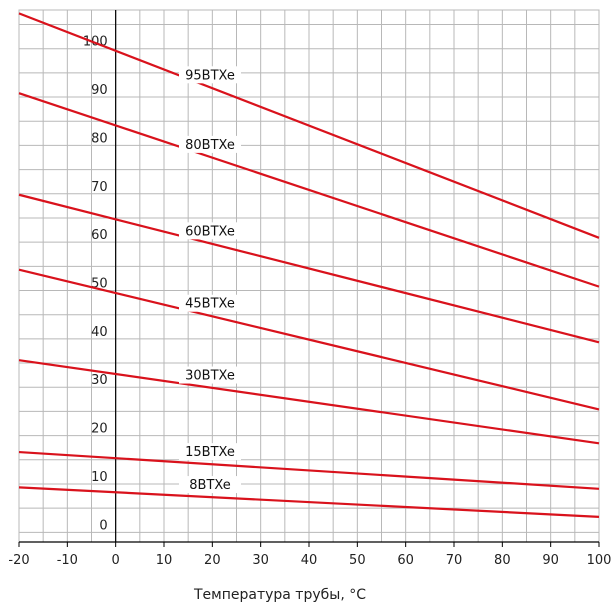  What do you see at coordinates (212, 560) in the screenshot?
I see `x-tick-label: 20` at bounding box center [212, 560].